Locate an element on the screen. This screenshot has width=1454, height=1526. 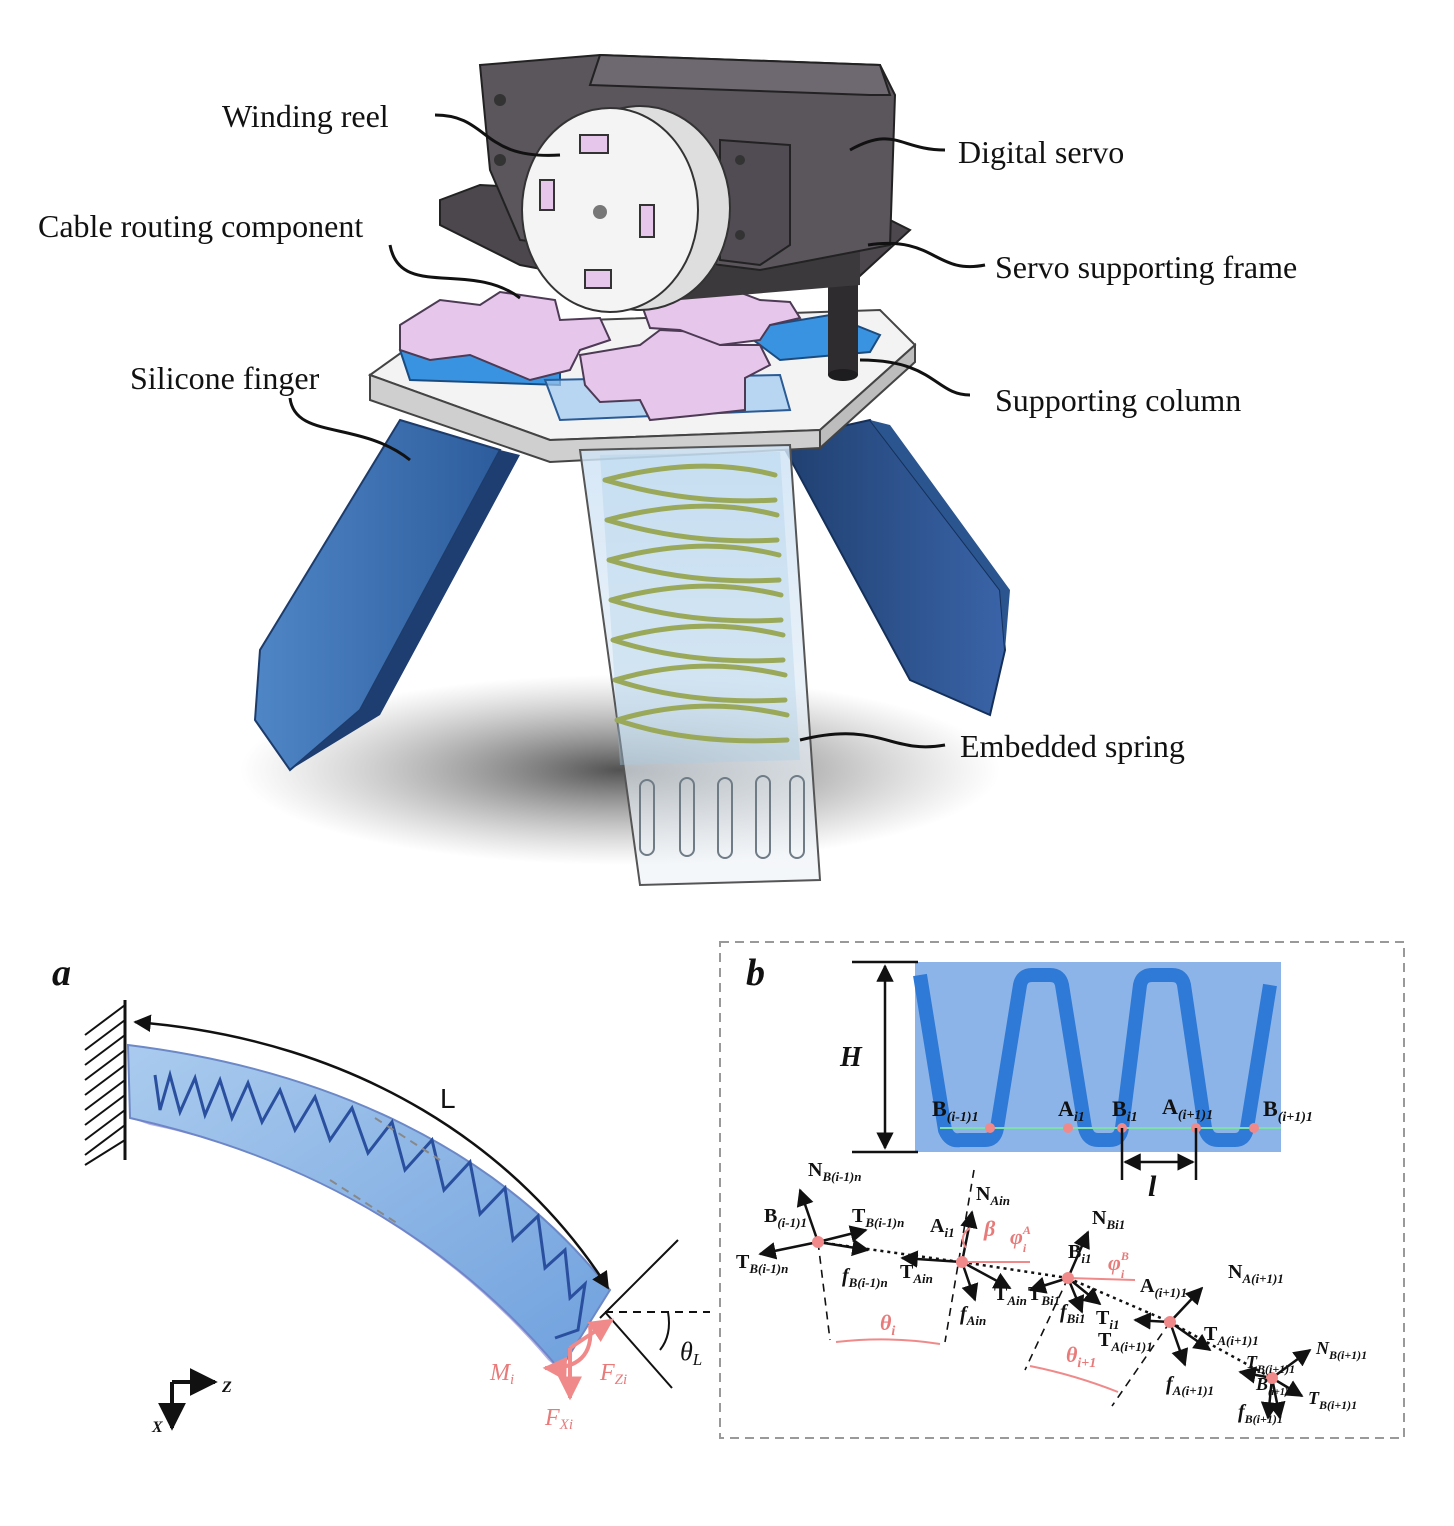
label-t-bi1: TBi1 is located at coordinates (1044, 1295).